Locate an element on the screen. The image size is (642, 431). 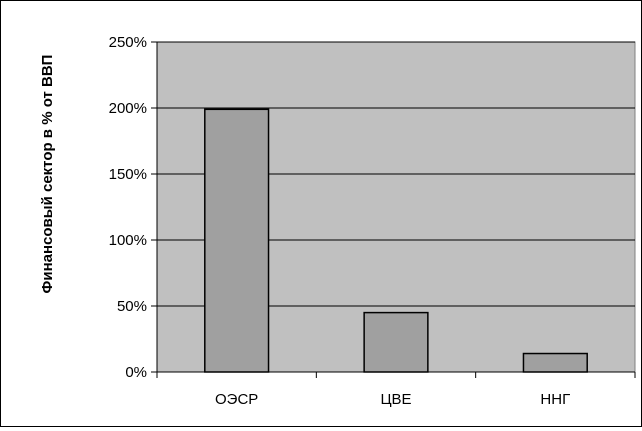
x-tick-labels: ОЭСР ЦВЕ ННГ is located at coordinates (392, 399).